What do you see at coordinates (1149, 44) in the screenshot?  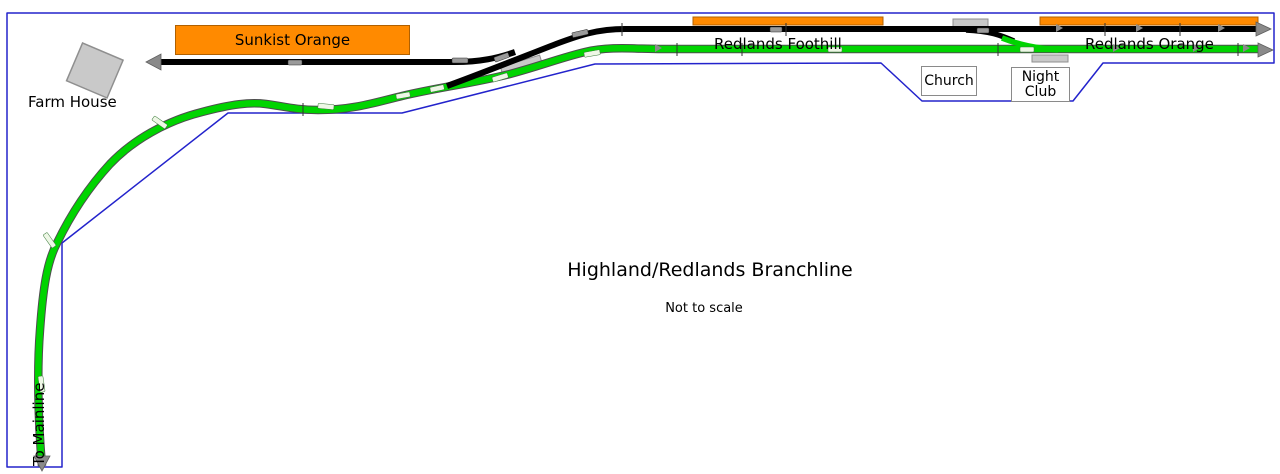 I see `redlands-orange-label: Redlands Orange` at bounding box center [1149, 44].